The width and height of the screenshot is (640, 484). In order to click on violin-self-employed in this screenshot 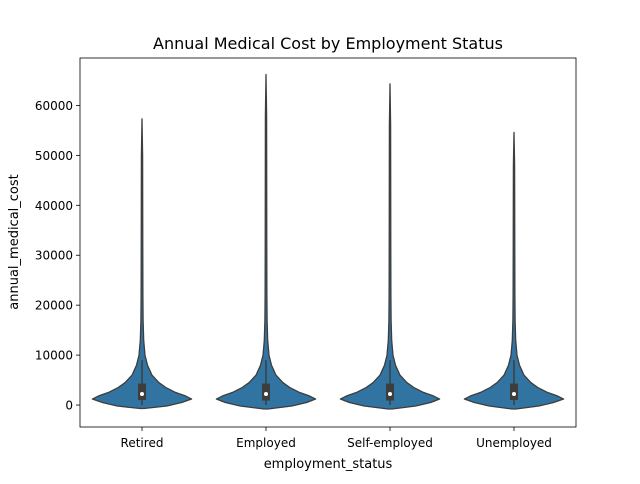, I will do `click(390, 246)`.